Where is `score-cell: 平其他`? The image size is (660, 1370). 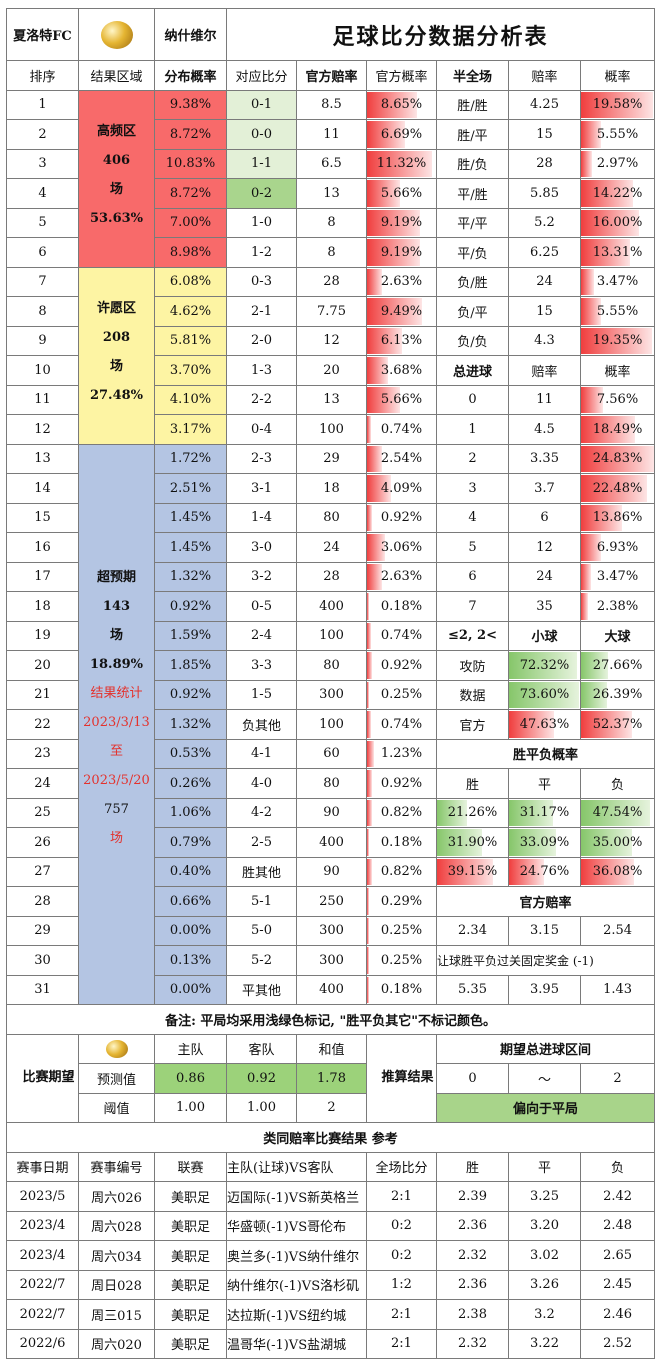
score-cell: 平其他 is located at coordinates (261, 989).